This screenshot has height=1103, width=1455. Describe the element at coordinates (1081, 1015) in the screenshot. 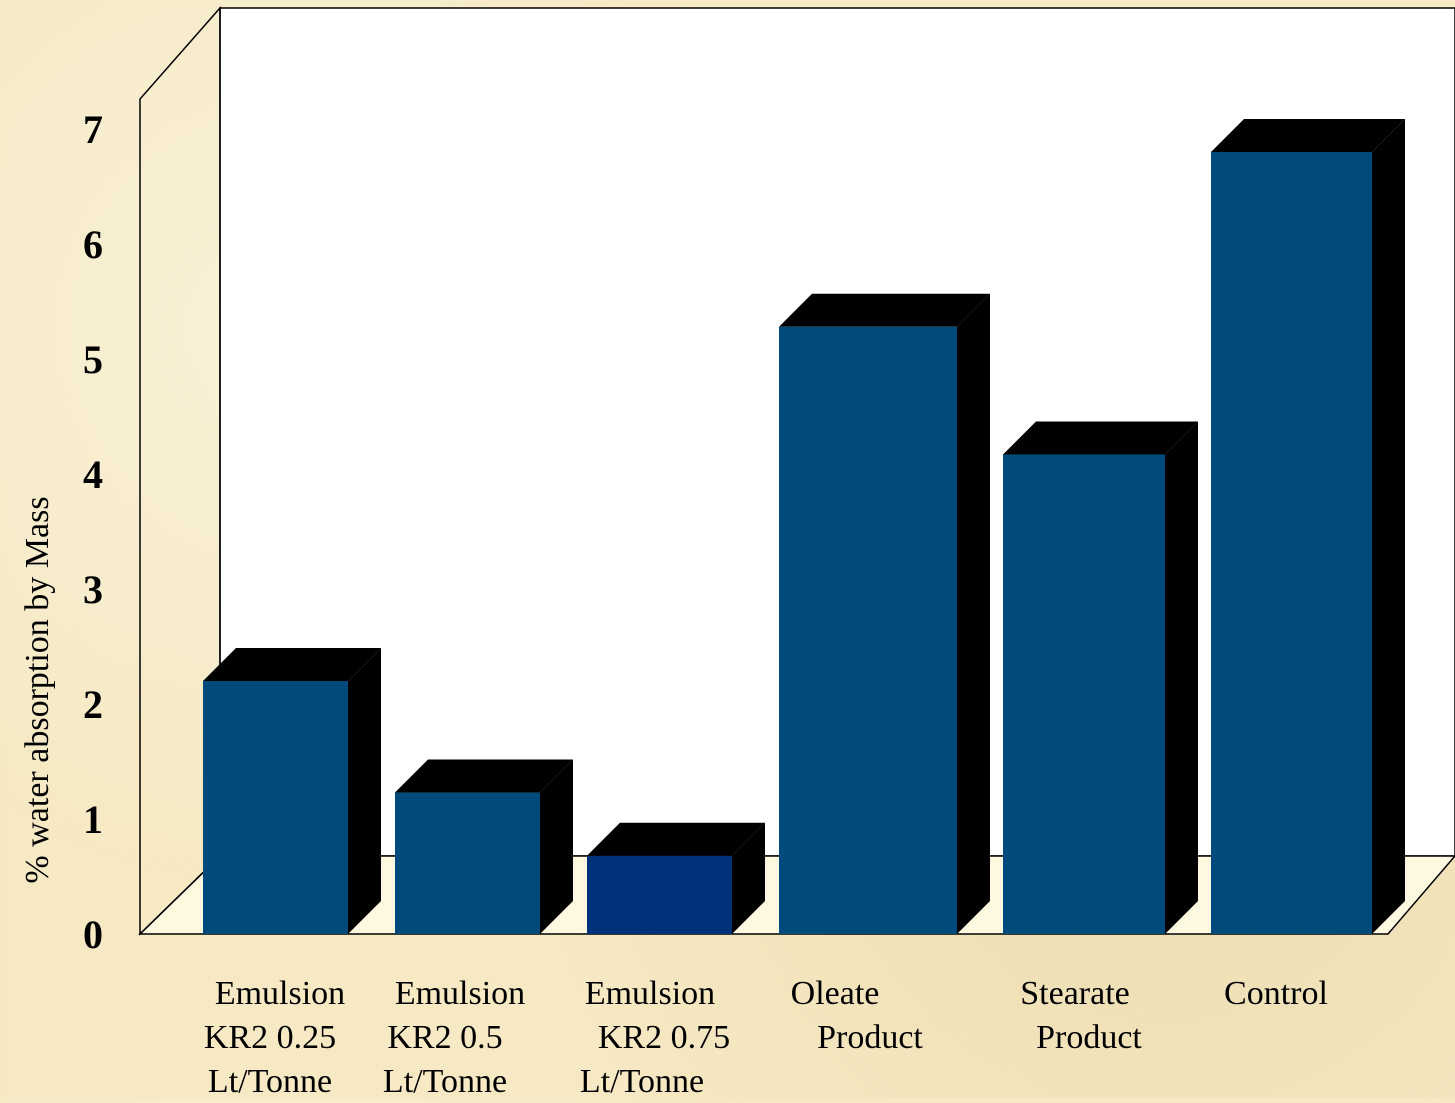

I see `category-label: Stearate Product` at that location.